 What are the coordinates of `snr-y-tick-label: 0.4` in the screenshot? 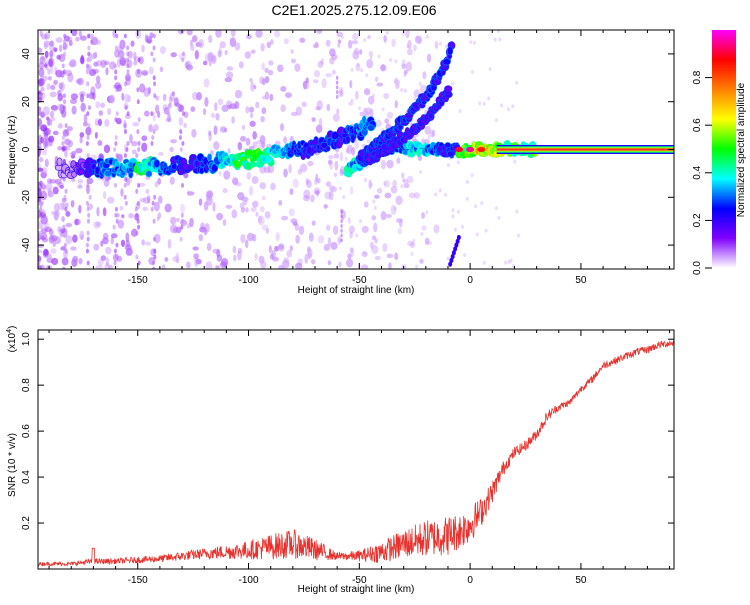 It's located at (26, 477).